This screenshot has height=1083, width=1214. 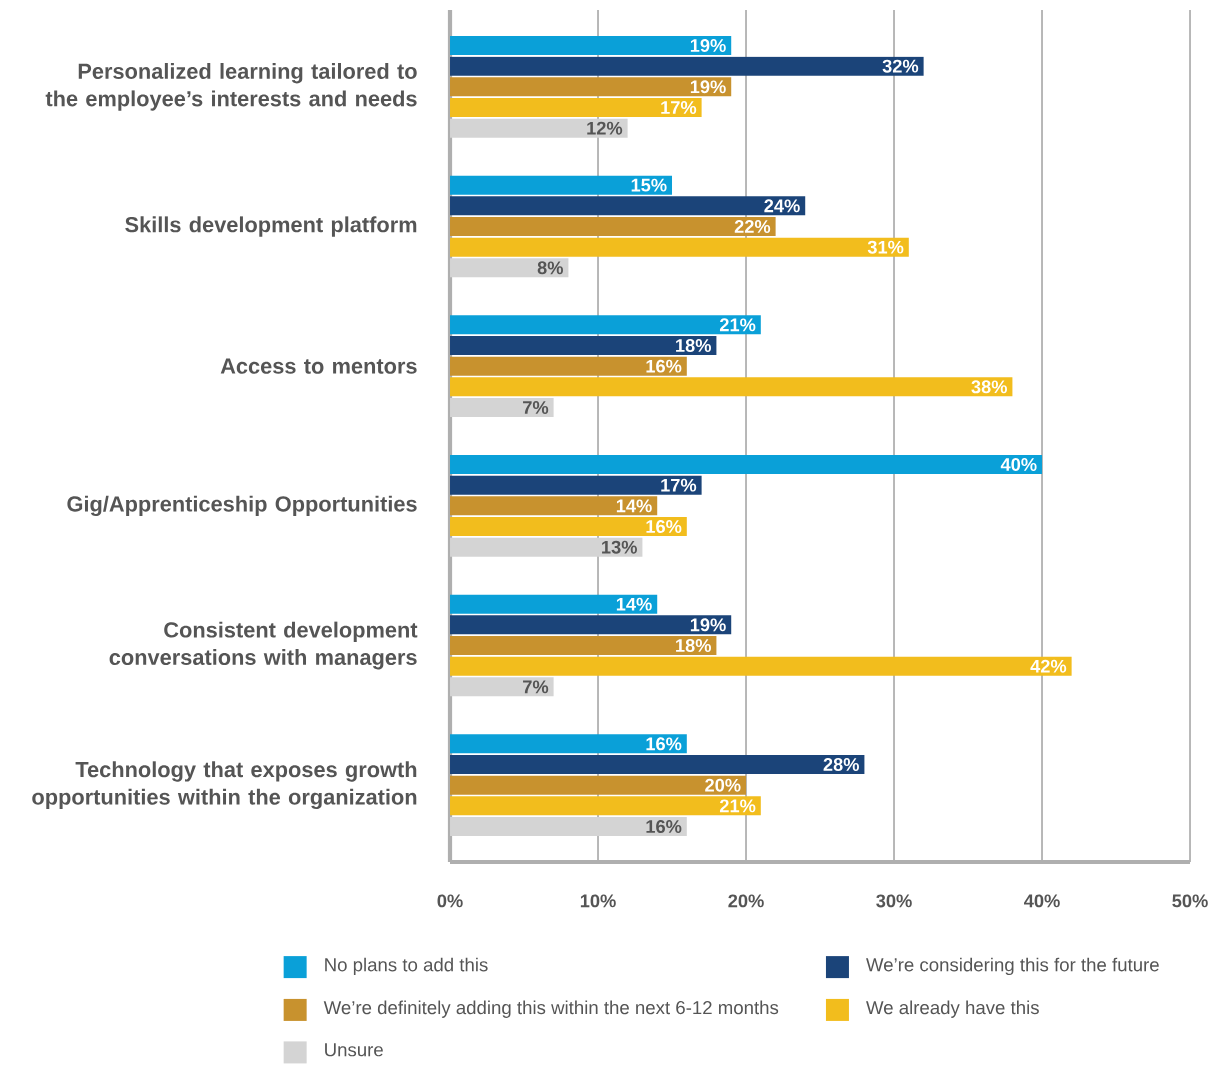 I want to click on y-tick-label: Skills development platform, so click(x=271, y=226).